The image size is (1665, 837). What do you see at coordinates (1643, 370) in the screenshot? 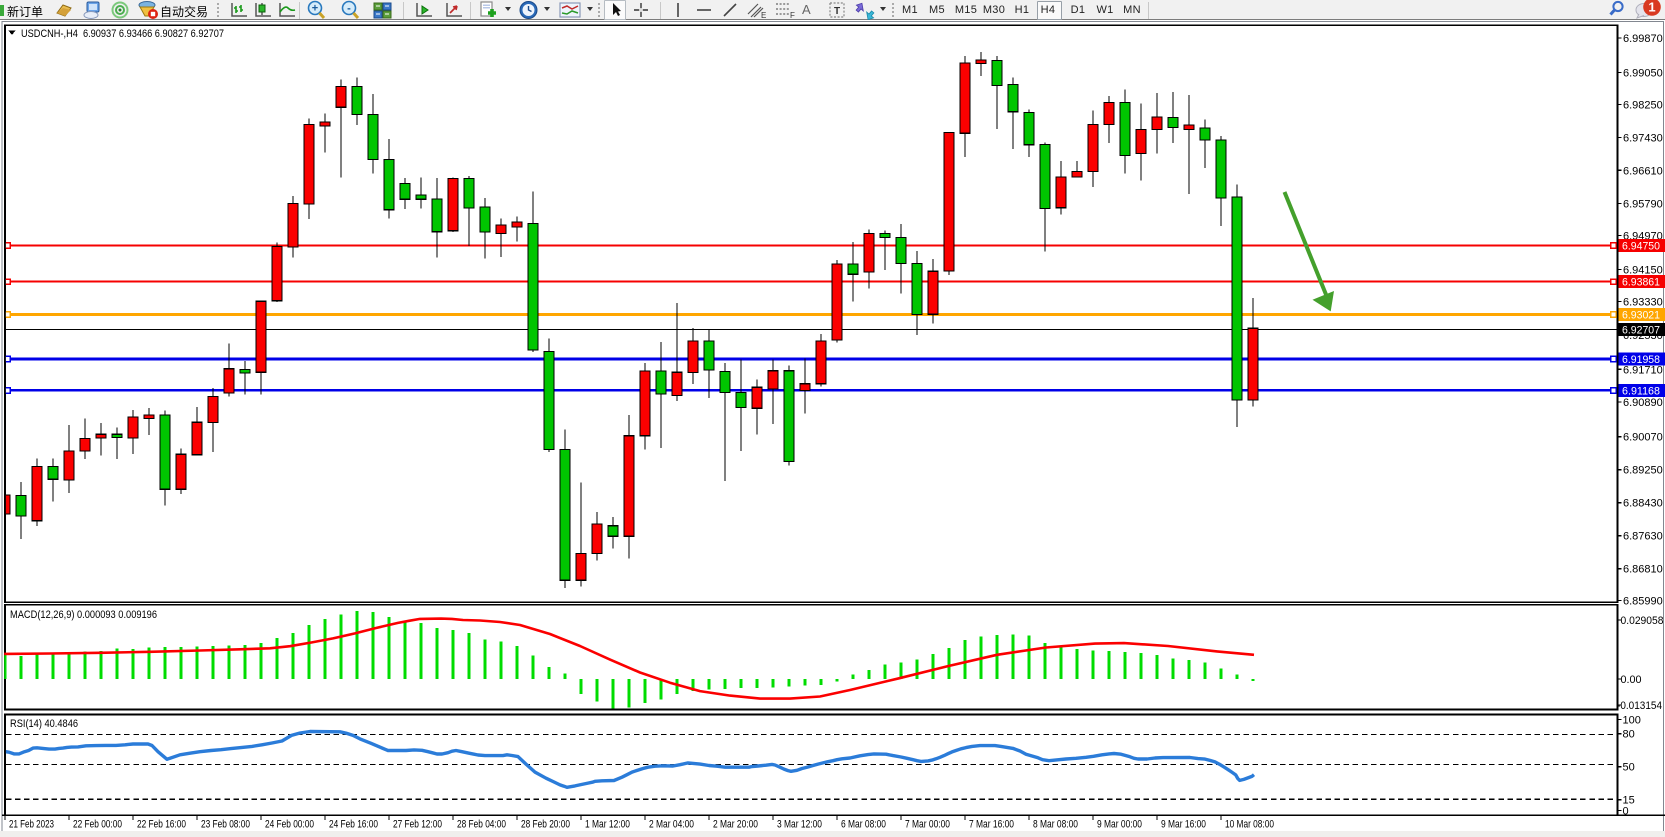
I see `svg-text: 6.91710` at bounding box center [1643, 370].